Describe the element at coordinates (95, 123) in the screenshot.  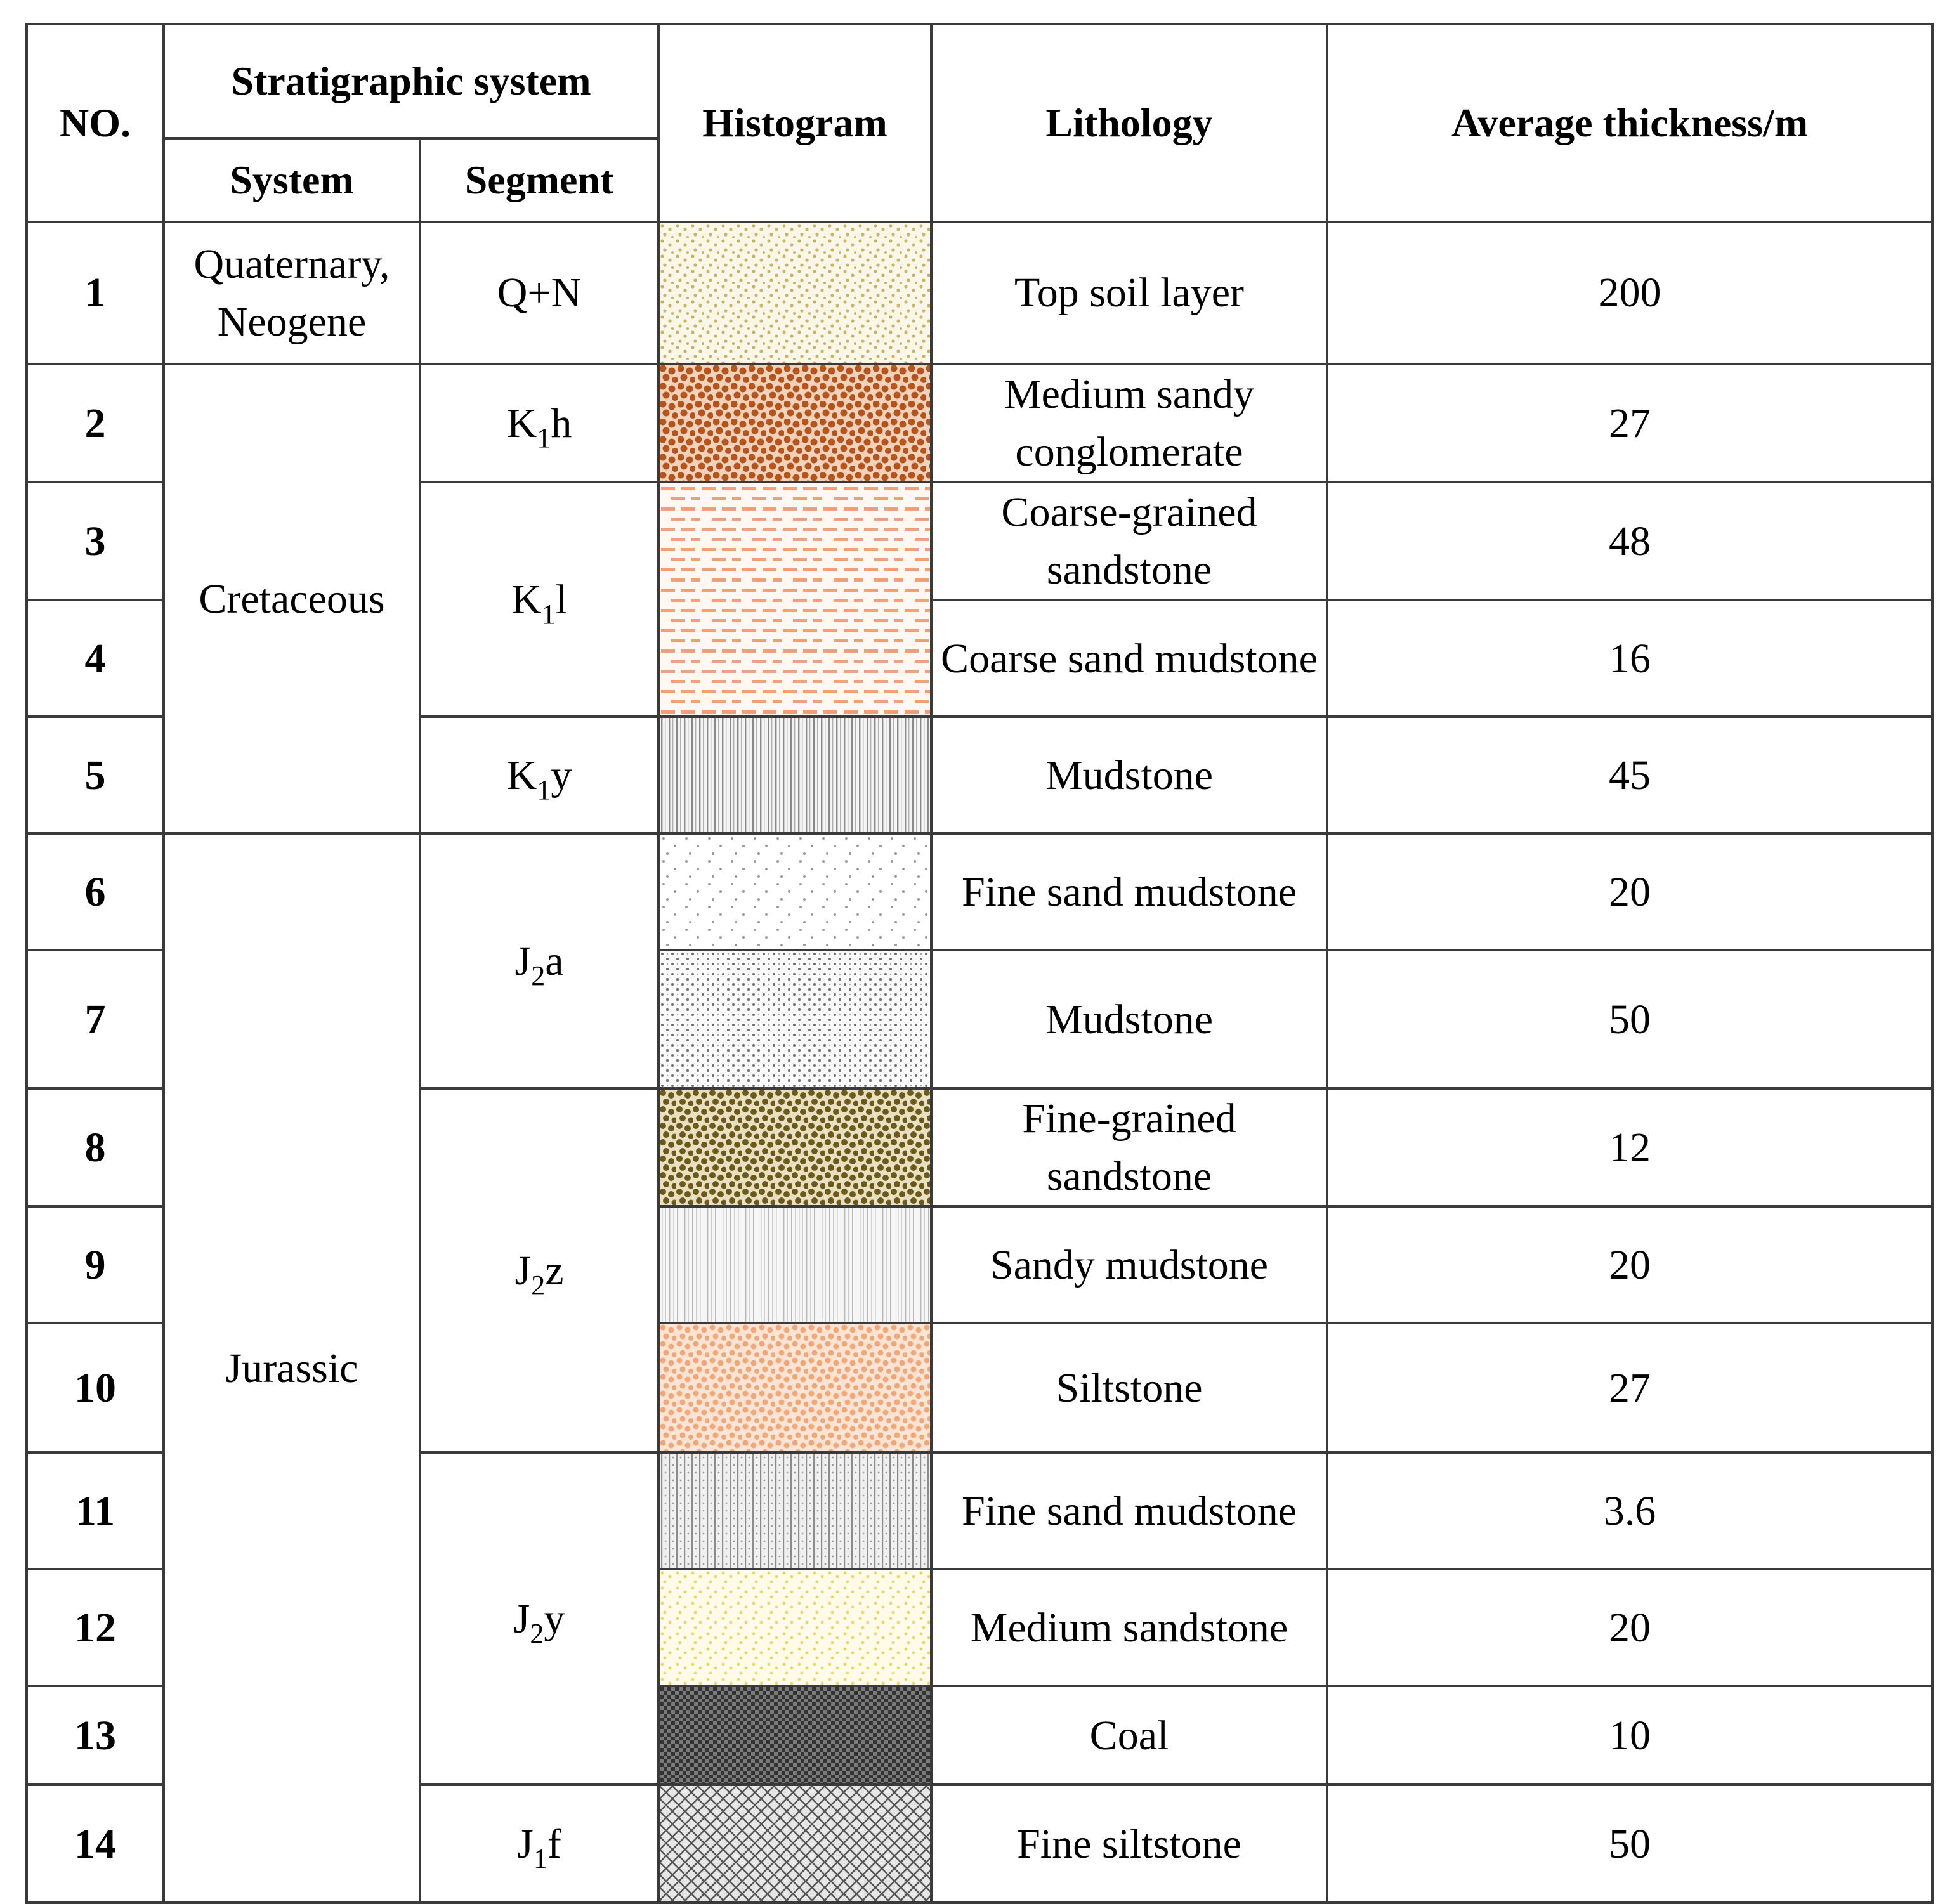
I see `header-no: NO.` at that location.